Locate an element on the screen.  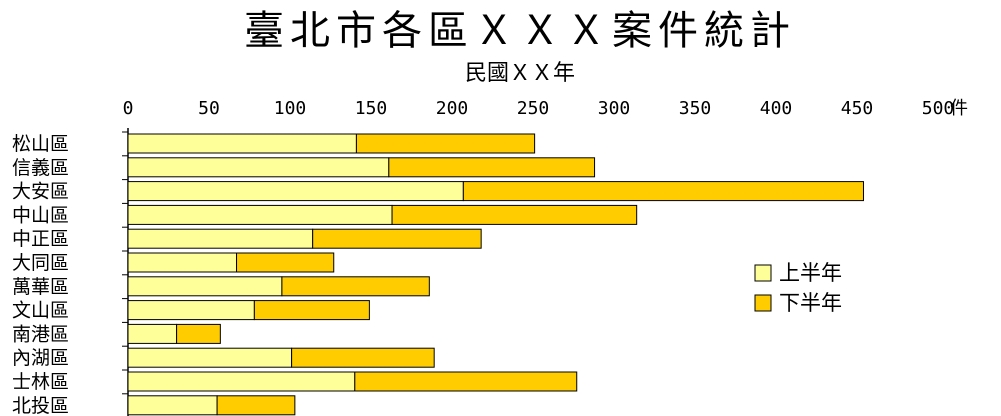
x-tick-label: 250 is located at coordinates (533, 108).